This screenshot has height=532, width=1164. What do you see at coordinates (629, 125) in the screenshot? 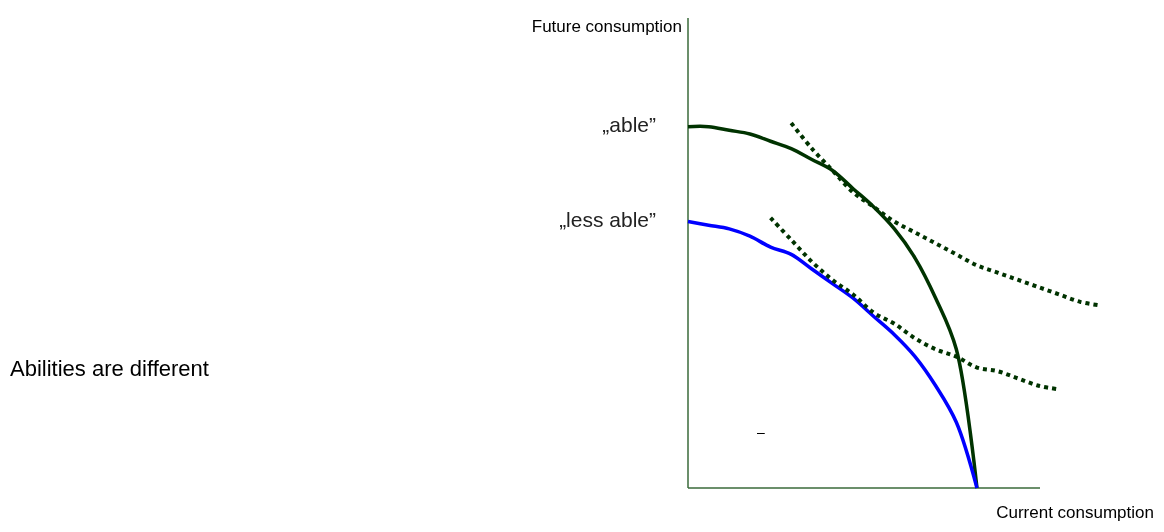
I see `series-label: „able”` at bounding box center [629, 125].